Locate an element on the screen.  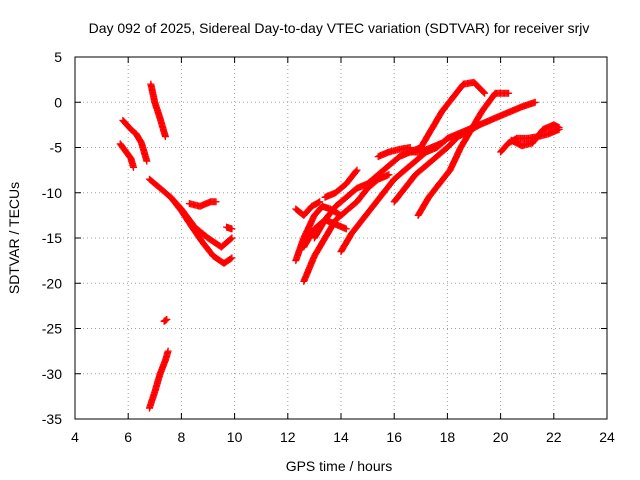
y-tick-label: -25 is located at coordinates (52, 329).